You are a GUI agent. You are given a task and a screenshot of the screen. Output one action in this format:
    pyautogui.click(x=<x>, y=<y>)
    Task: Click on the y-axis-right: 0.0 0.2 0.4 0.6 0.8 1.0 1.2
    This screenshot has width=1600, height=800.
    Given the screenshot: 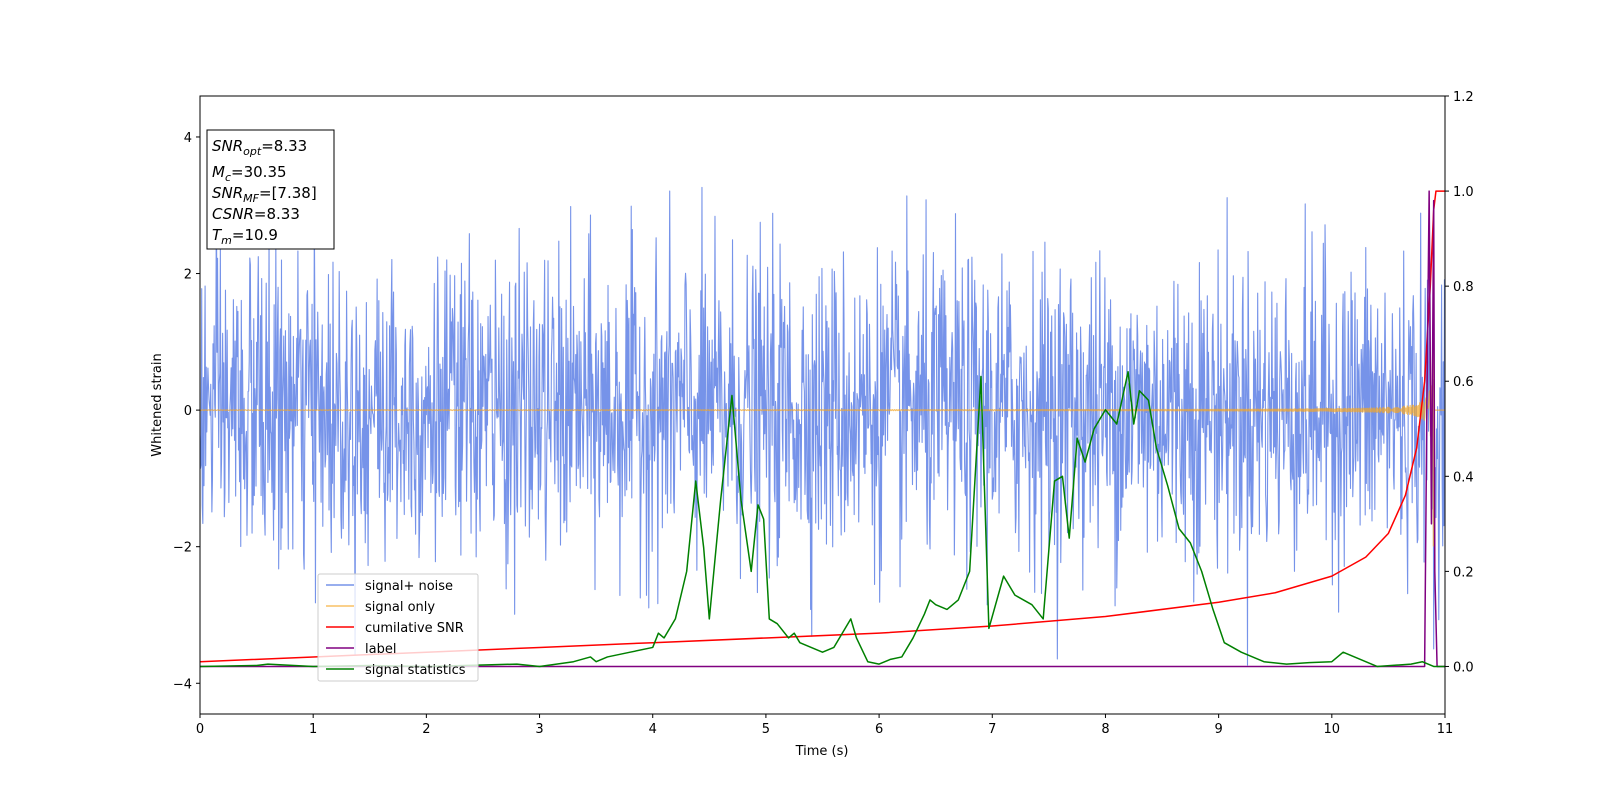 What is the action you would take?
    pyautogui.click(x=1459, y=382)
    